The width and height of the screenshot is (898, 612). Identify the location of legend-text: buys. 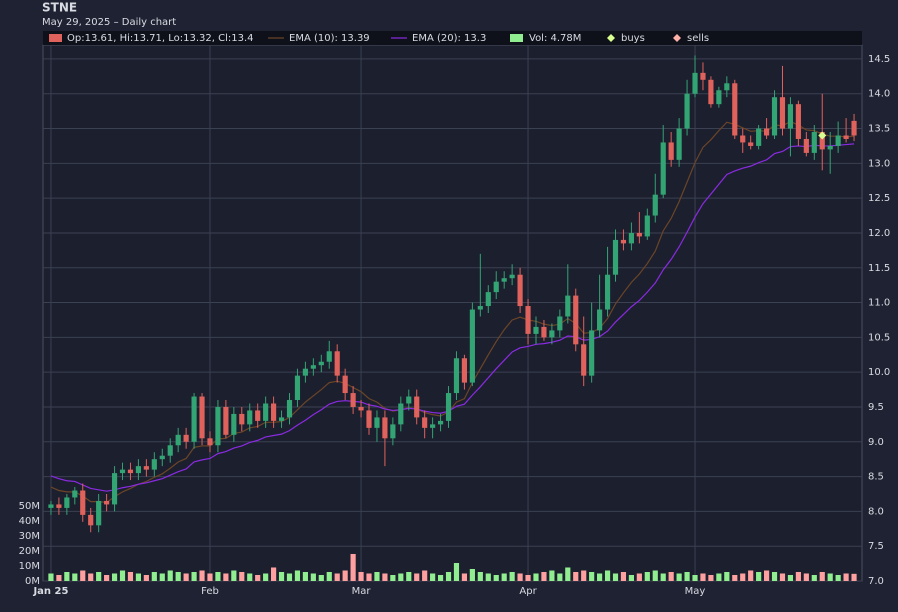
(633, 38).